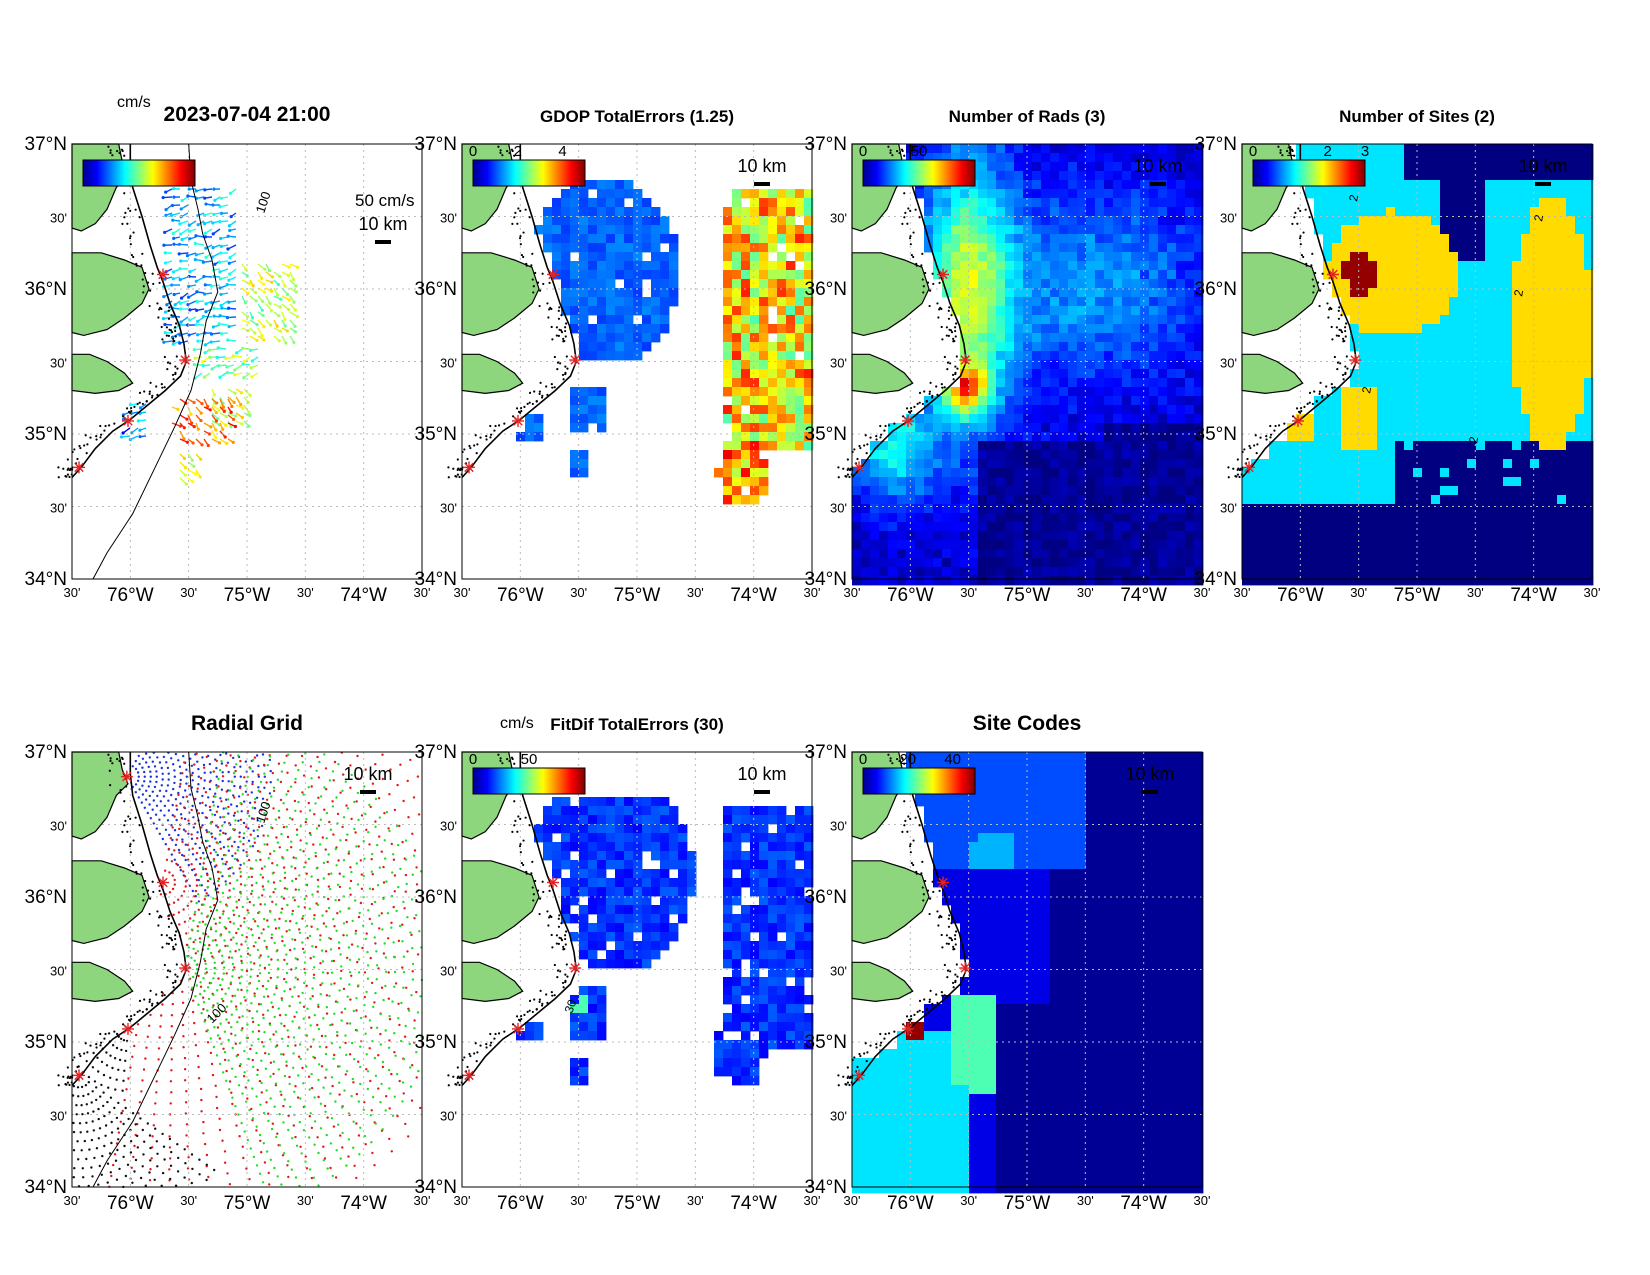 The width and height of the screenshot is (1650, 1275). I want to click on site-marker-stroke, so click(943, 274).